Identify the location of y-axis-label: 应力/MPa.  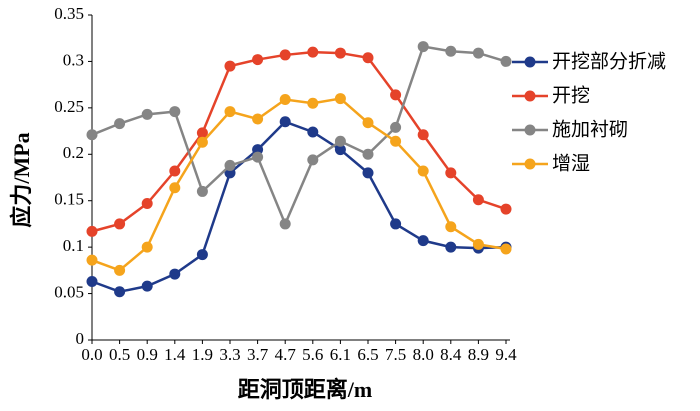
(21, 179).